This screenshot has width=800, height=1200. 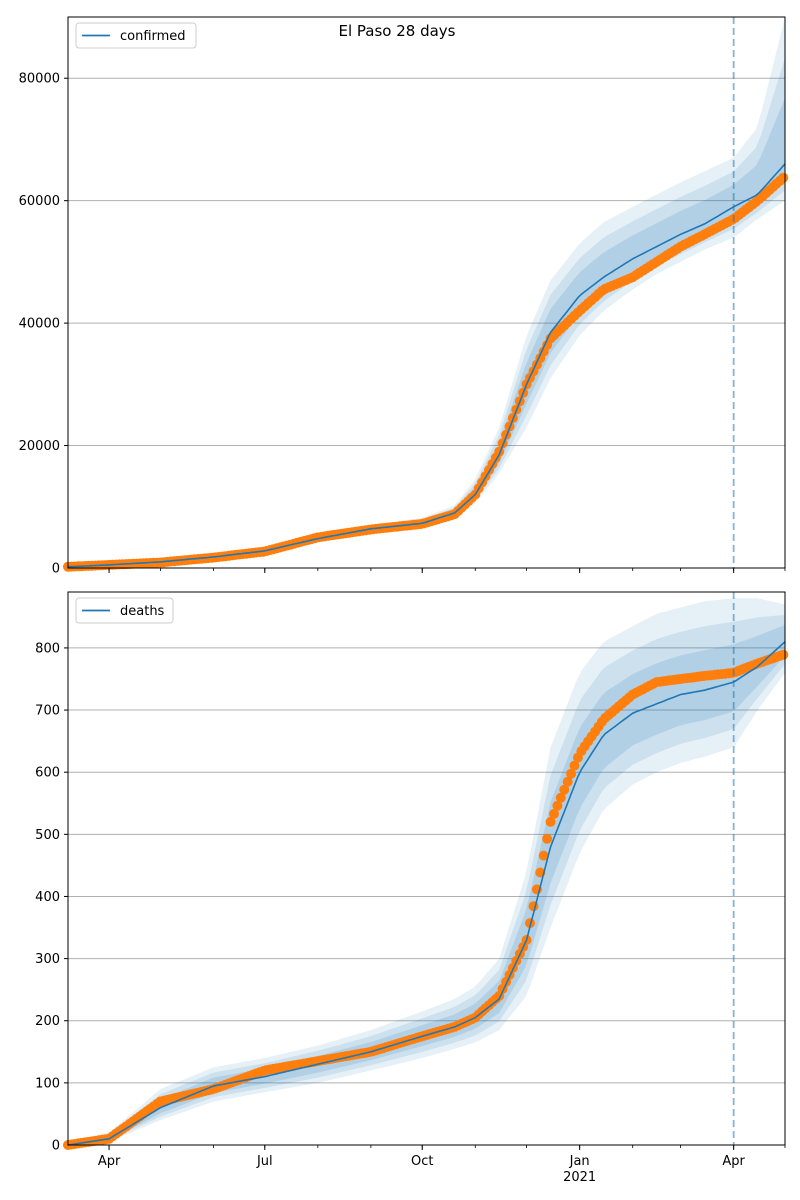 I want to click on y-tick-label: 80000, so click(x=39, y=79).